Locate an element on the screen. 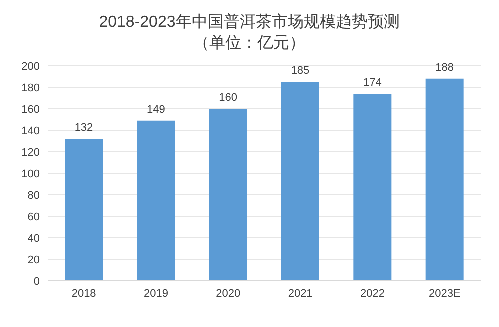 The image size is (499, 327). x-tick-label: 2018 is located at coordinates (84, 294).